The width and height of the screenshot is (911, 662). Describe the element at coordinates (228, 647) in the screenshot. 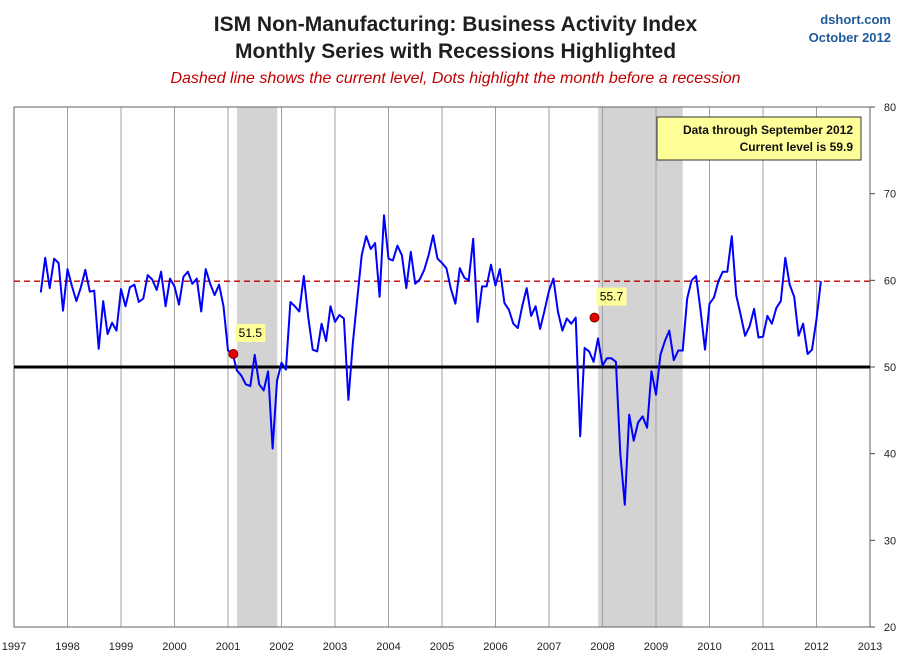

I see `x-tick-label: 2001` at that location.